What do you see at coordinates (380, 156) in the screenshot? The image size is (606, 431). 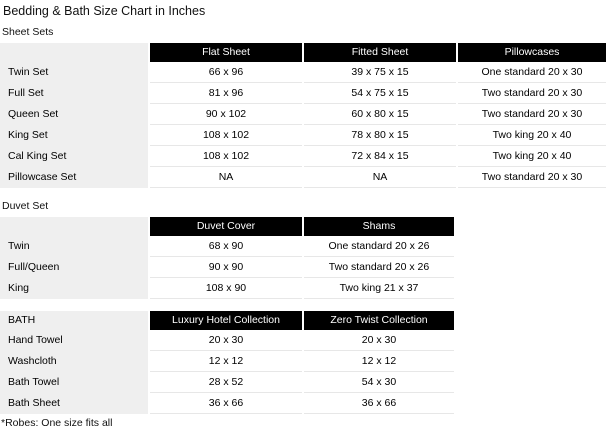 I see `cell-fitted-sheet: 72 x 84 x 15` at bounding box center [380, 156].